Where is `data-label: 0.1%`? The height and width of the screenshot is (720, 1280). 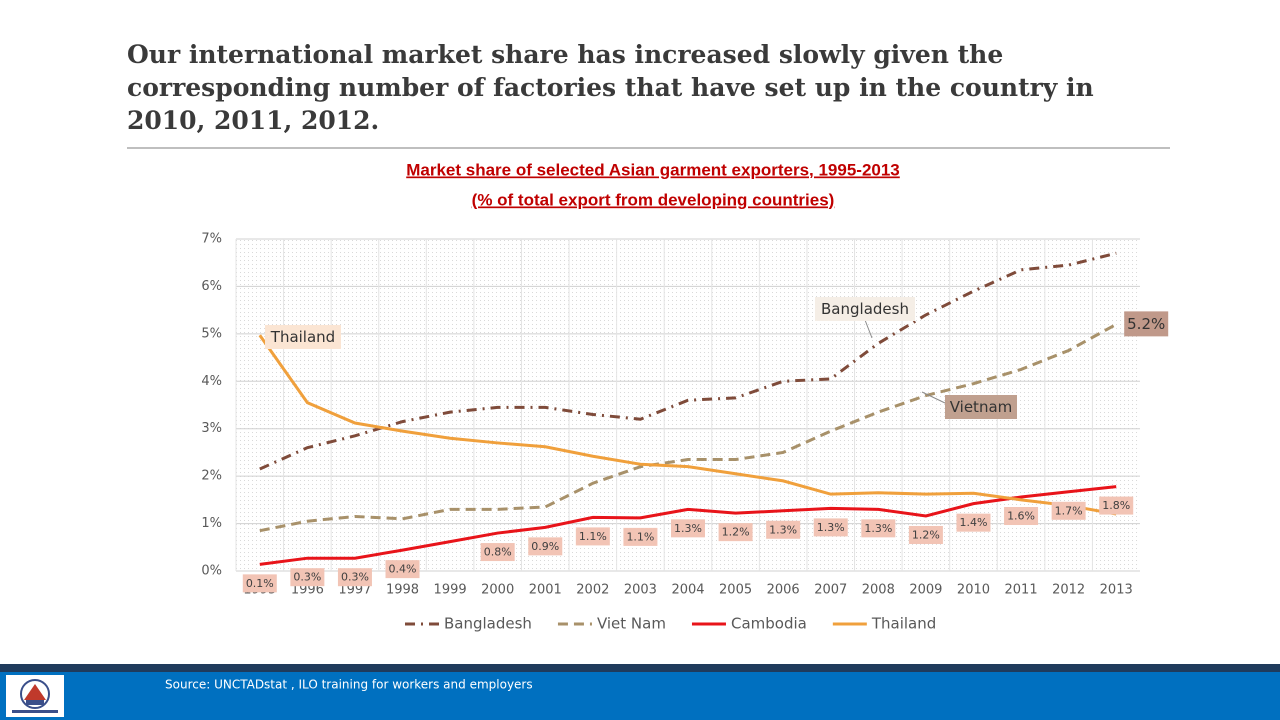
data-label: 0.1% is located at coordinates (260, 583).